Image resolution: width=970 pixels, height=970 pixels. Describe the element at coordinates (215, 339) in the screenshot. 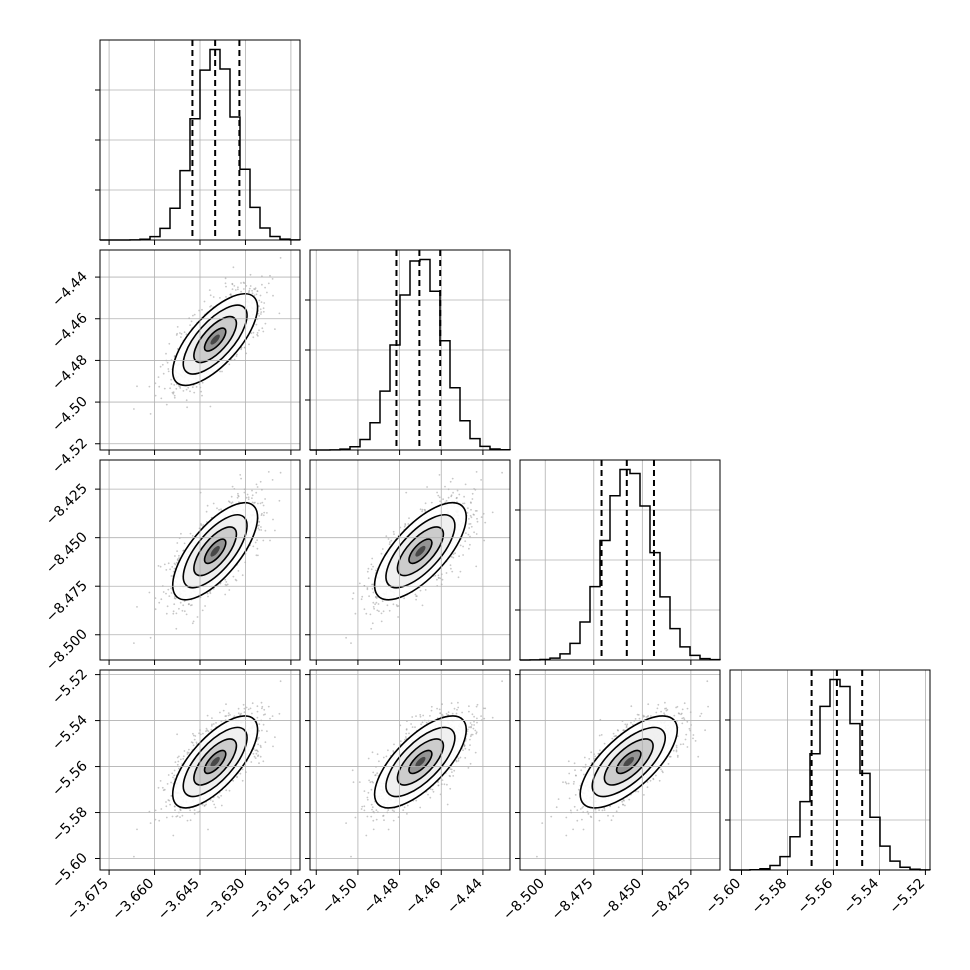

I see `density-fill` at that location.